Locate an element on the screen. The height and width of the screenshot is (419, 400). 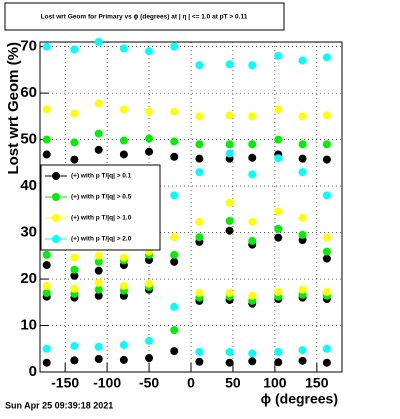
x-tick-label: 50 is located at coordinates (233, 383).